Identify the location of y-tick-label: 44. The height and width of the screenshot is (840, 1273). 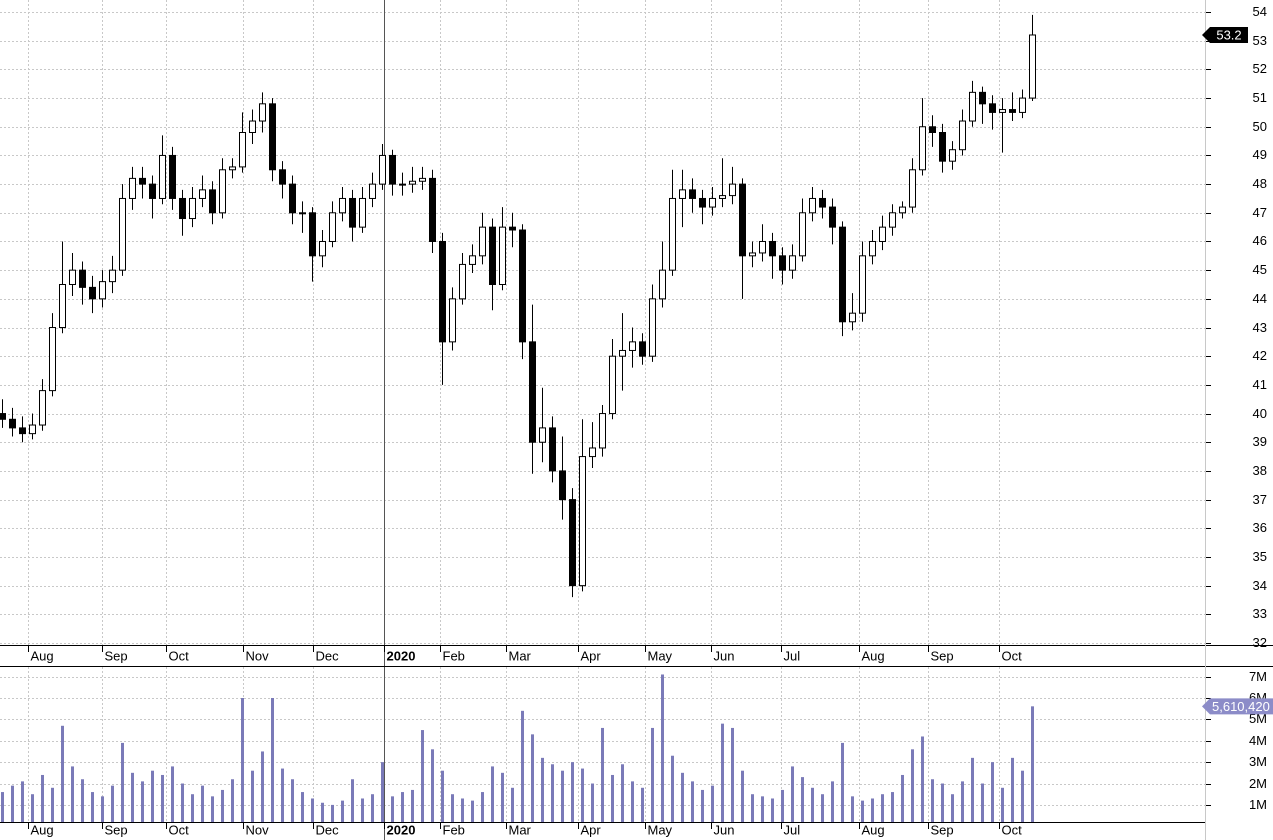
(1260, 298).